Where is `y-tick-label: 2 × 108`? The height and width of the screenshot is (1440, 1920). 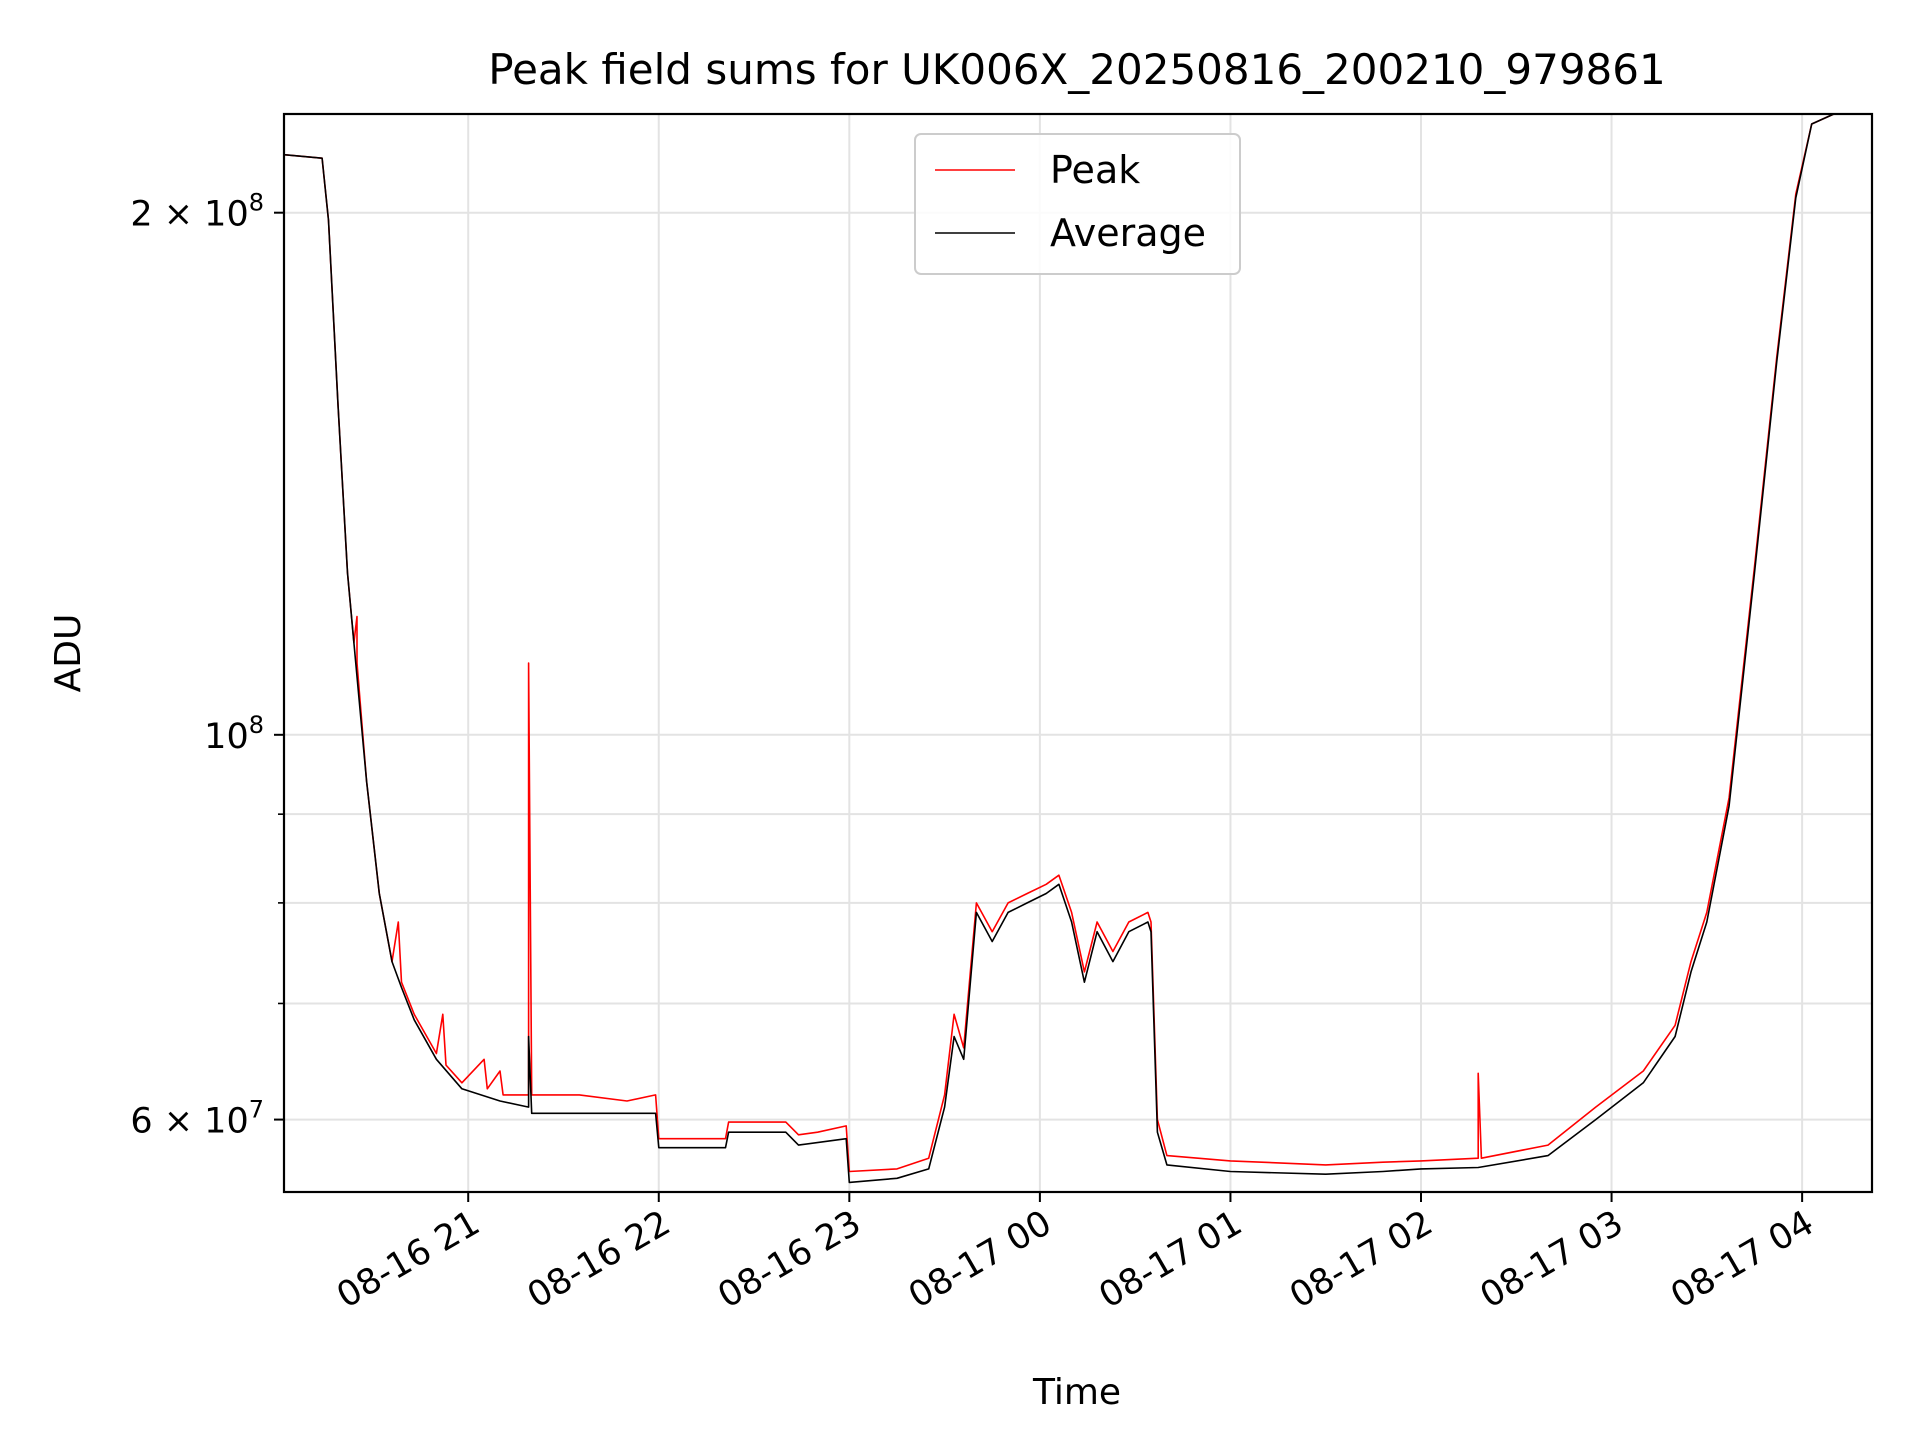
y-tick-label: 2 × 108 is located at coordinates (197, 212).